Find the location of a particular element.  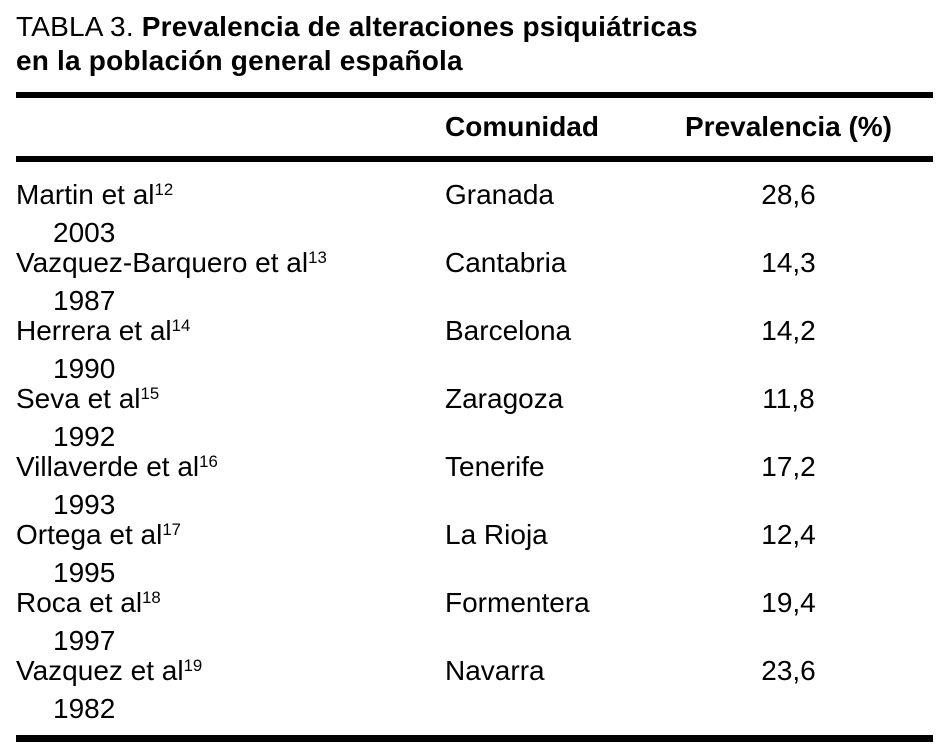

study-reference-number: 18 is located at coordinates (151, 598).